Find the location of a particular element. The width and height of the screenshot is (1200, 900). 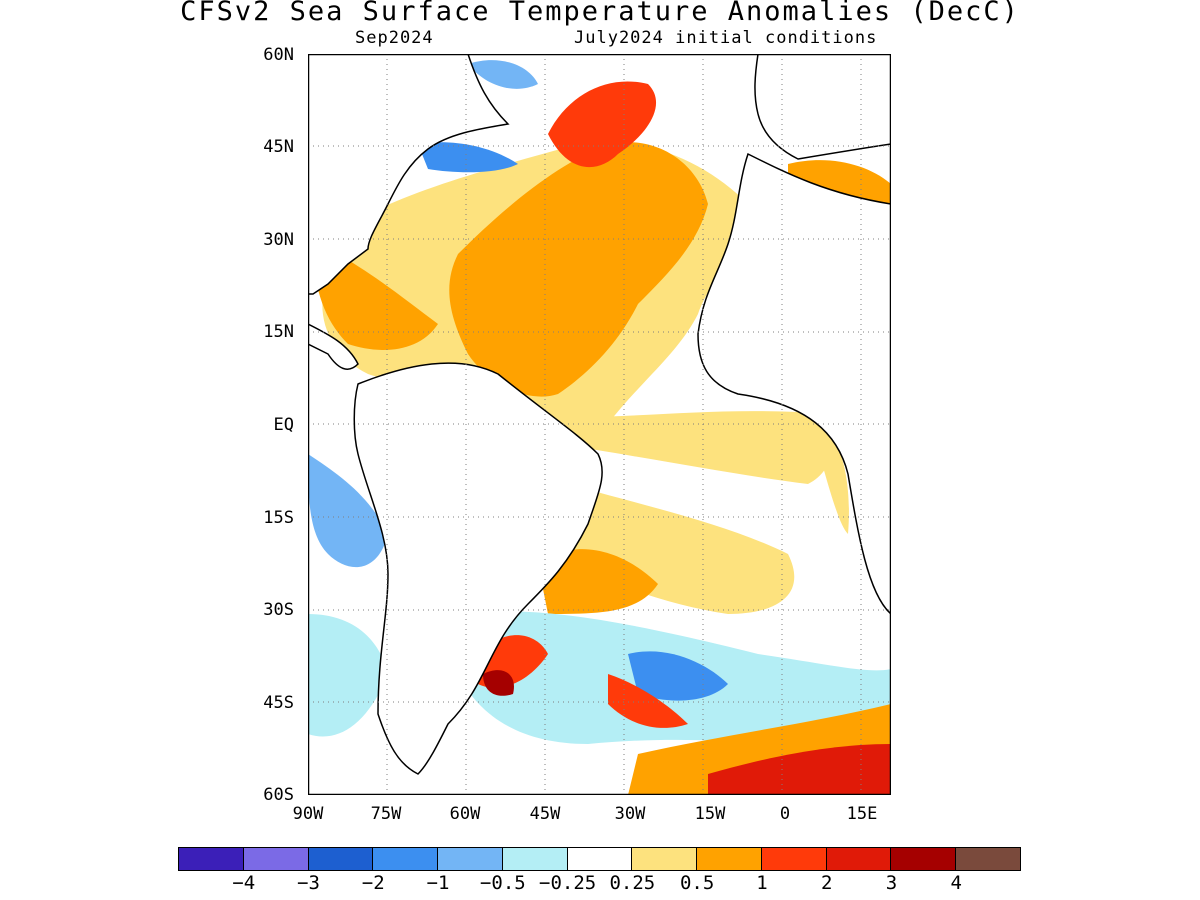

caribbean-warm is located at coordinates (375, 297).